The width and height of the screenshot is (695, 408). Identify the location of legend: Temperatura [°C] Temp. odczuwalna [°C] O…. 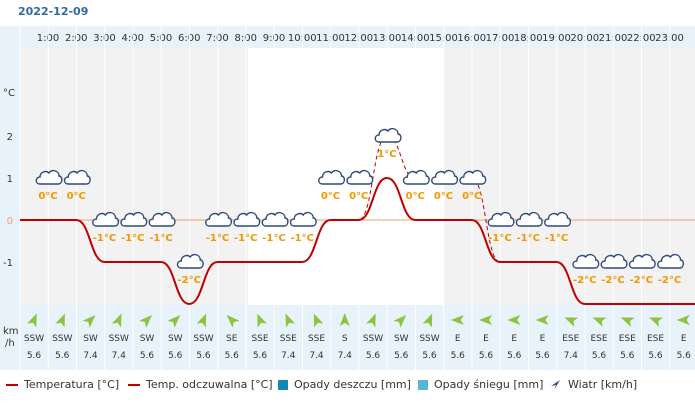
(347, 385).